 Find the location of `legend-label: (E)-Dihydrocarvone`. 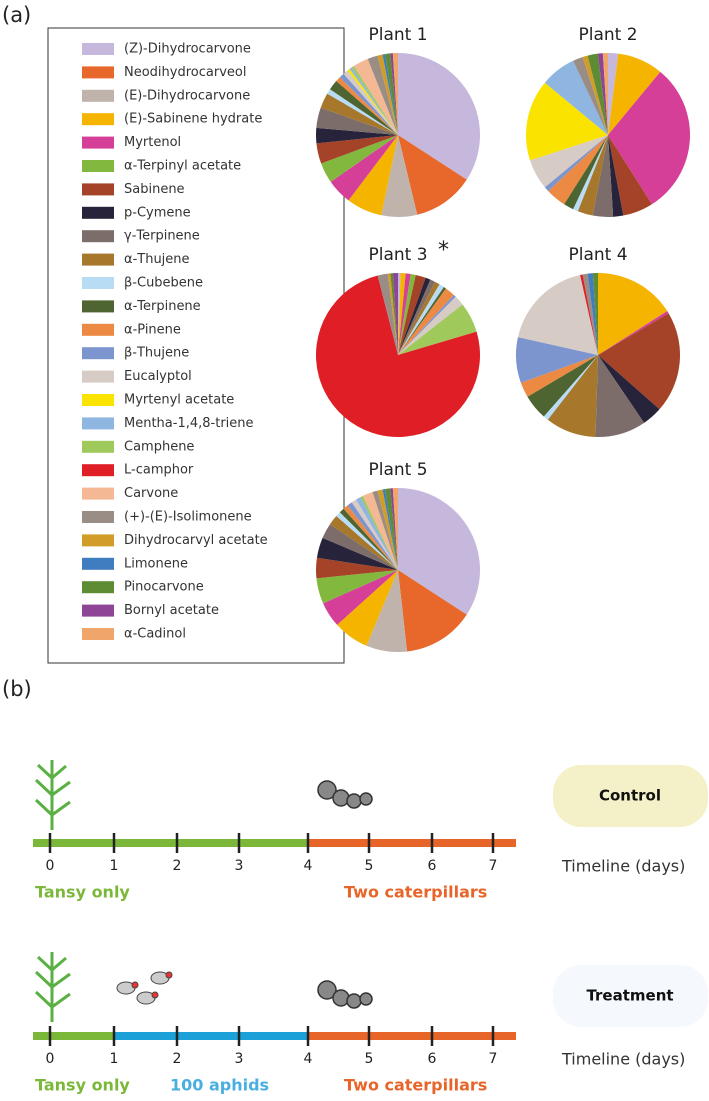

legend-label: (E)-Dihydrocarvone is located at coordinates (187, 95).